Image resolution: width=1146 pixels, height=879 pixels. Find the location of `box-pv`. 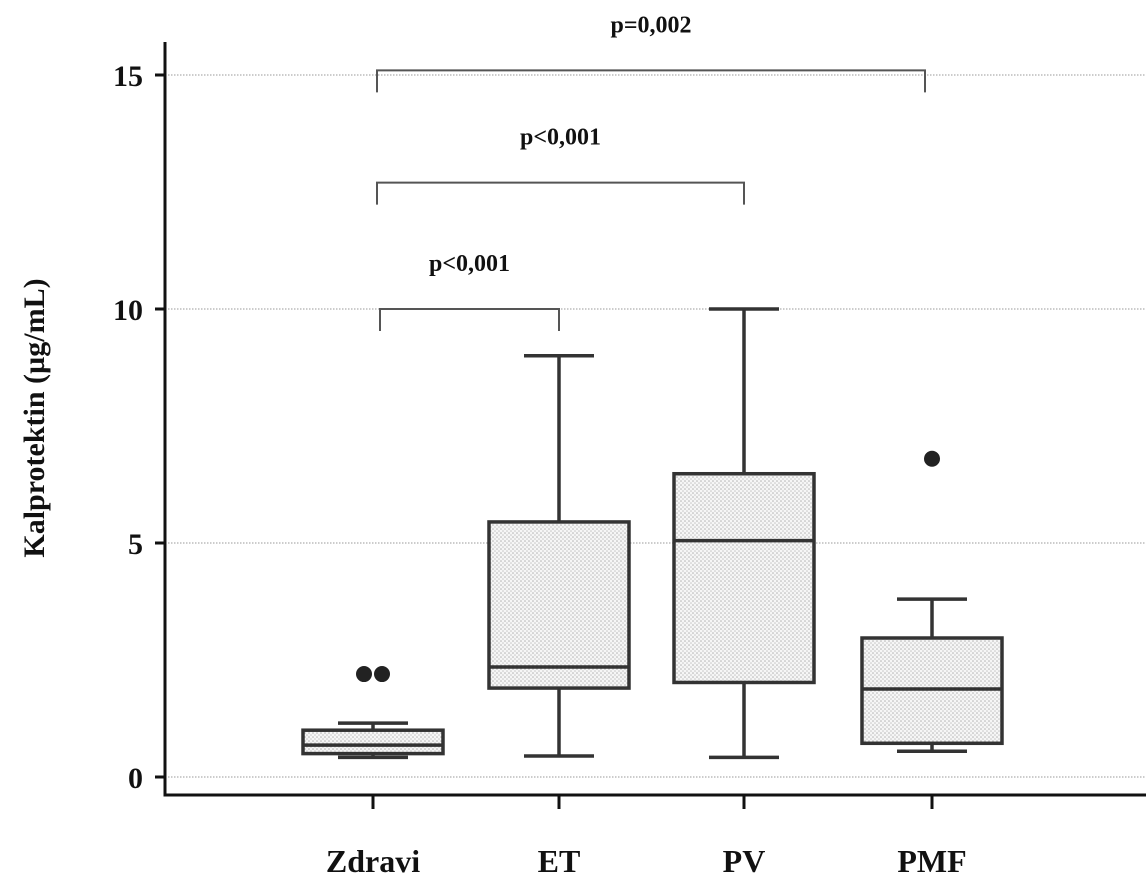

box-pv is located at coordinates (744, 533).